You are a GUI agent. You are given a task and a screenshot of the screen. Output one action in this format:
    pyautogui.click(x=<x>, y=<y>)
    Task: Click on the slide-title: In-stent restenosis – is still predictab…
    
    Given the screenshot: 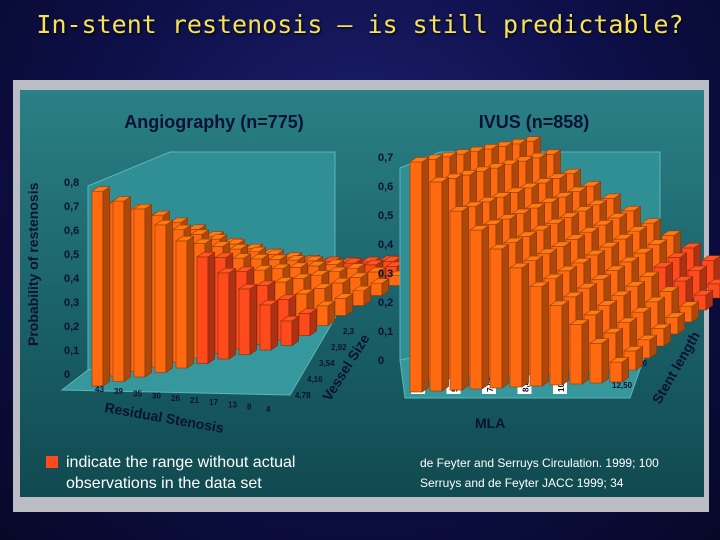 What is the action you would take?
    pyautogui.click(x=360, y=24)
    